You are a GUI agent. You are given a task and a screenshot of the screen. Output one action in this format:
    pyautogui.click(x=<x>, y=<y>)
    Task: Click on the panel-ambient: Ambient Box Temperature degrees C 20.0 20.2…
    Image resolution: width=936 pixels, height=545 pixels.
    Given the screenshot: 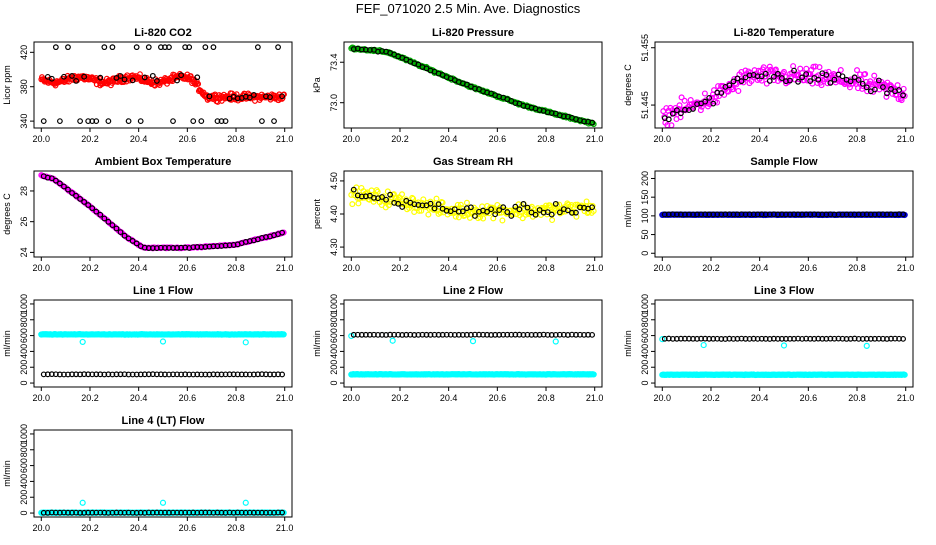 What is the action you would take?
    pyautogui.click(x=147, y=214)
    